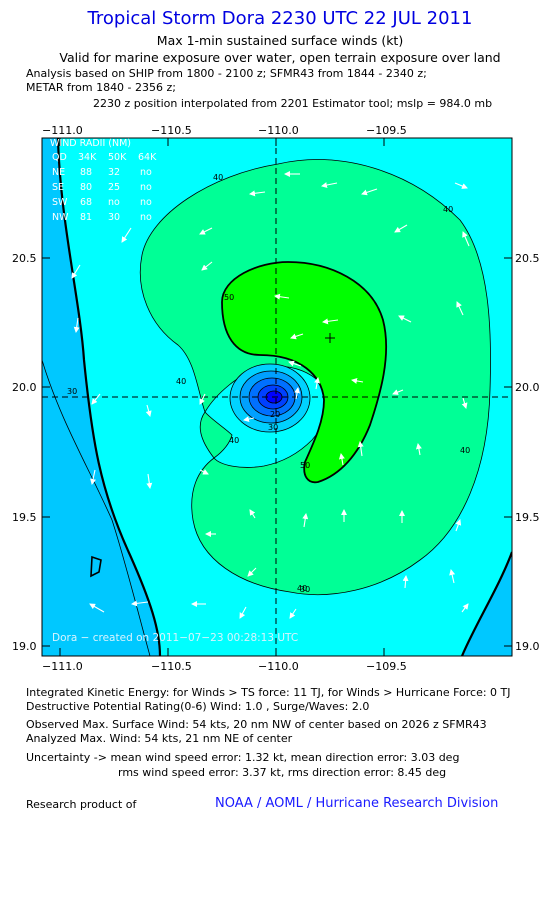 The width and height of the screenshot is (560, 915). Describe the element at coordinates (280, 40) in the screenshot. I see `map-subtitle: Max 1-min sustained surface winds (kt)` at that location.